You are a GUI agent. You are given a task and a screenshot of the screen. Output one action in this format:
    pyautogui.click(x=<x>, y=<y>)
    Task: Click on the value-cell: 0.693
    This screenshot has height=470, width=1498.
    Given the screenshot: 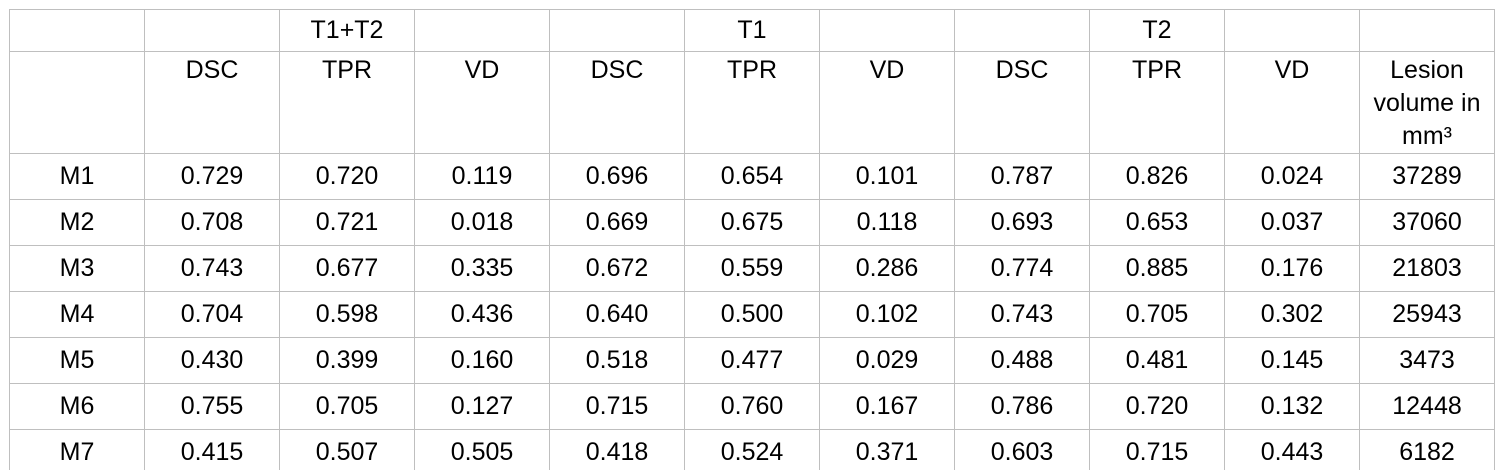 What is the action you would take?
    pyautogui.click(x=1022, y=222)
    